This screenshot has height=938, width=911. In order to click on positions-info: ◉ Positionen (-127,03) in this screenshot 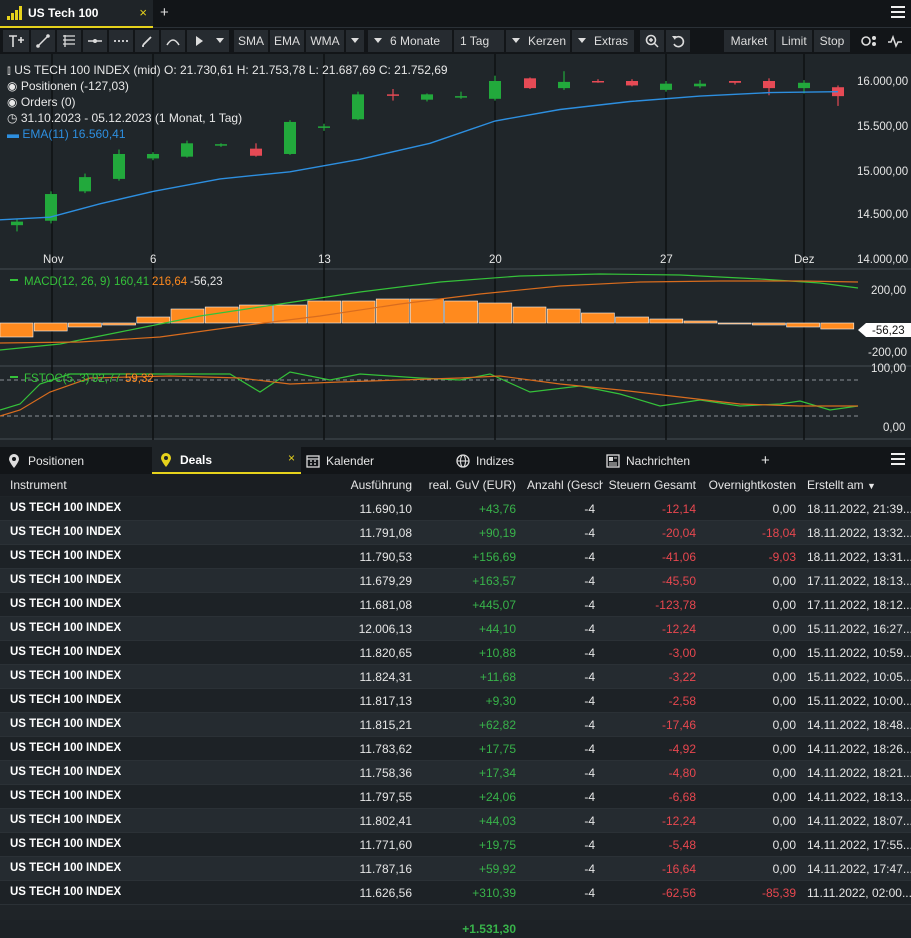, I will do `click(68, 86)`.